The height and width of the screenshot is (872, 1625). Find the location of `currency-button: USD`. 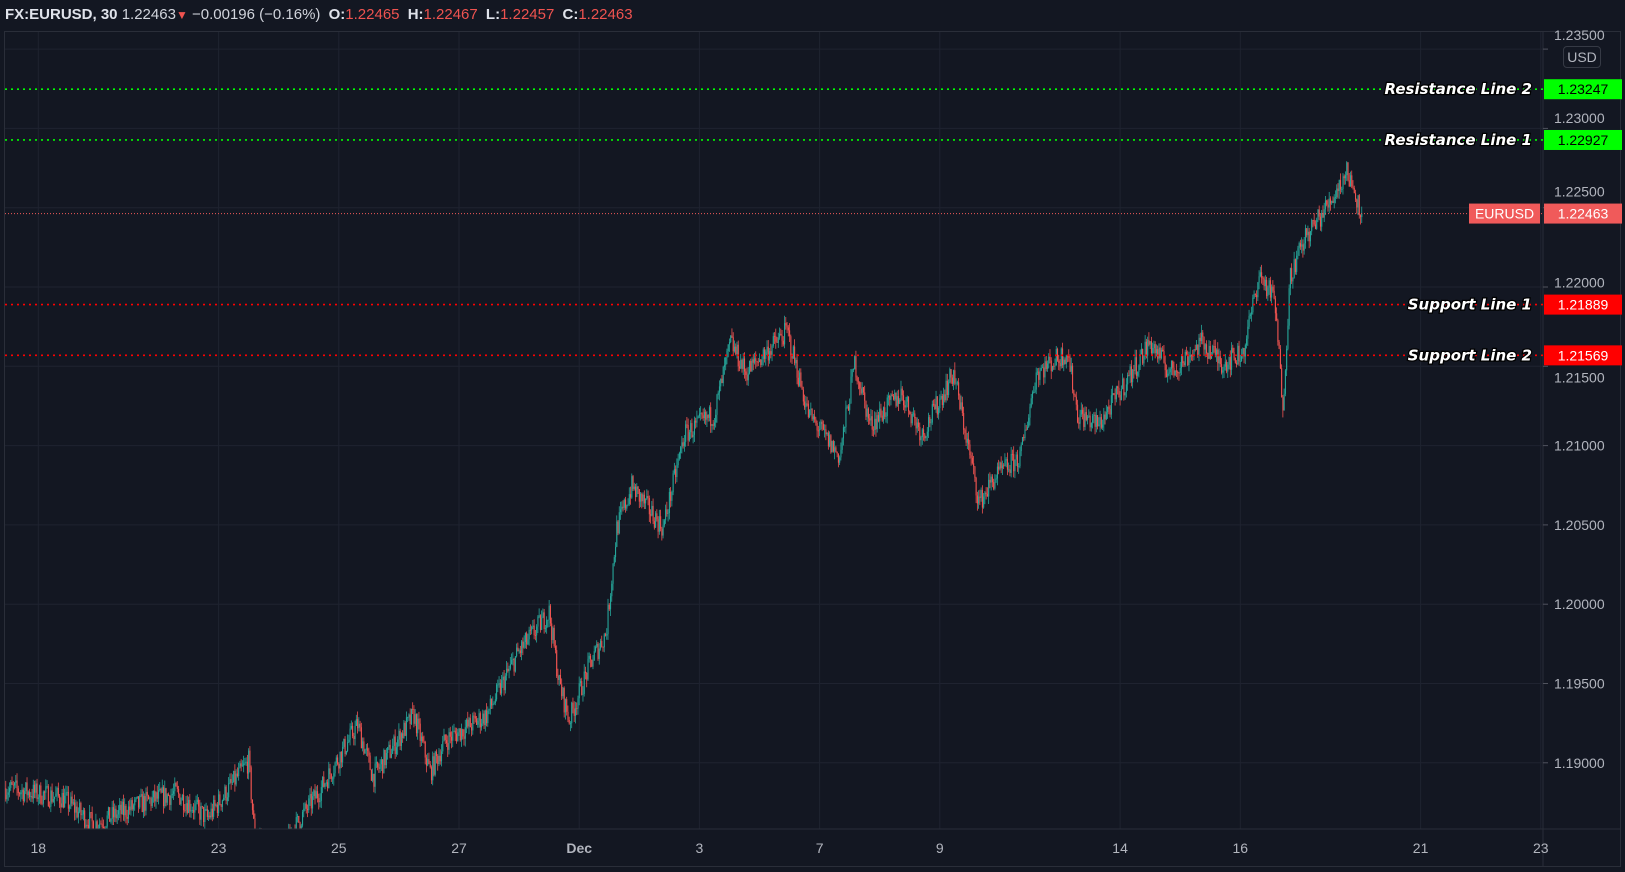

currency-button: USD is located at coordinates (1582, 57).